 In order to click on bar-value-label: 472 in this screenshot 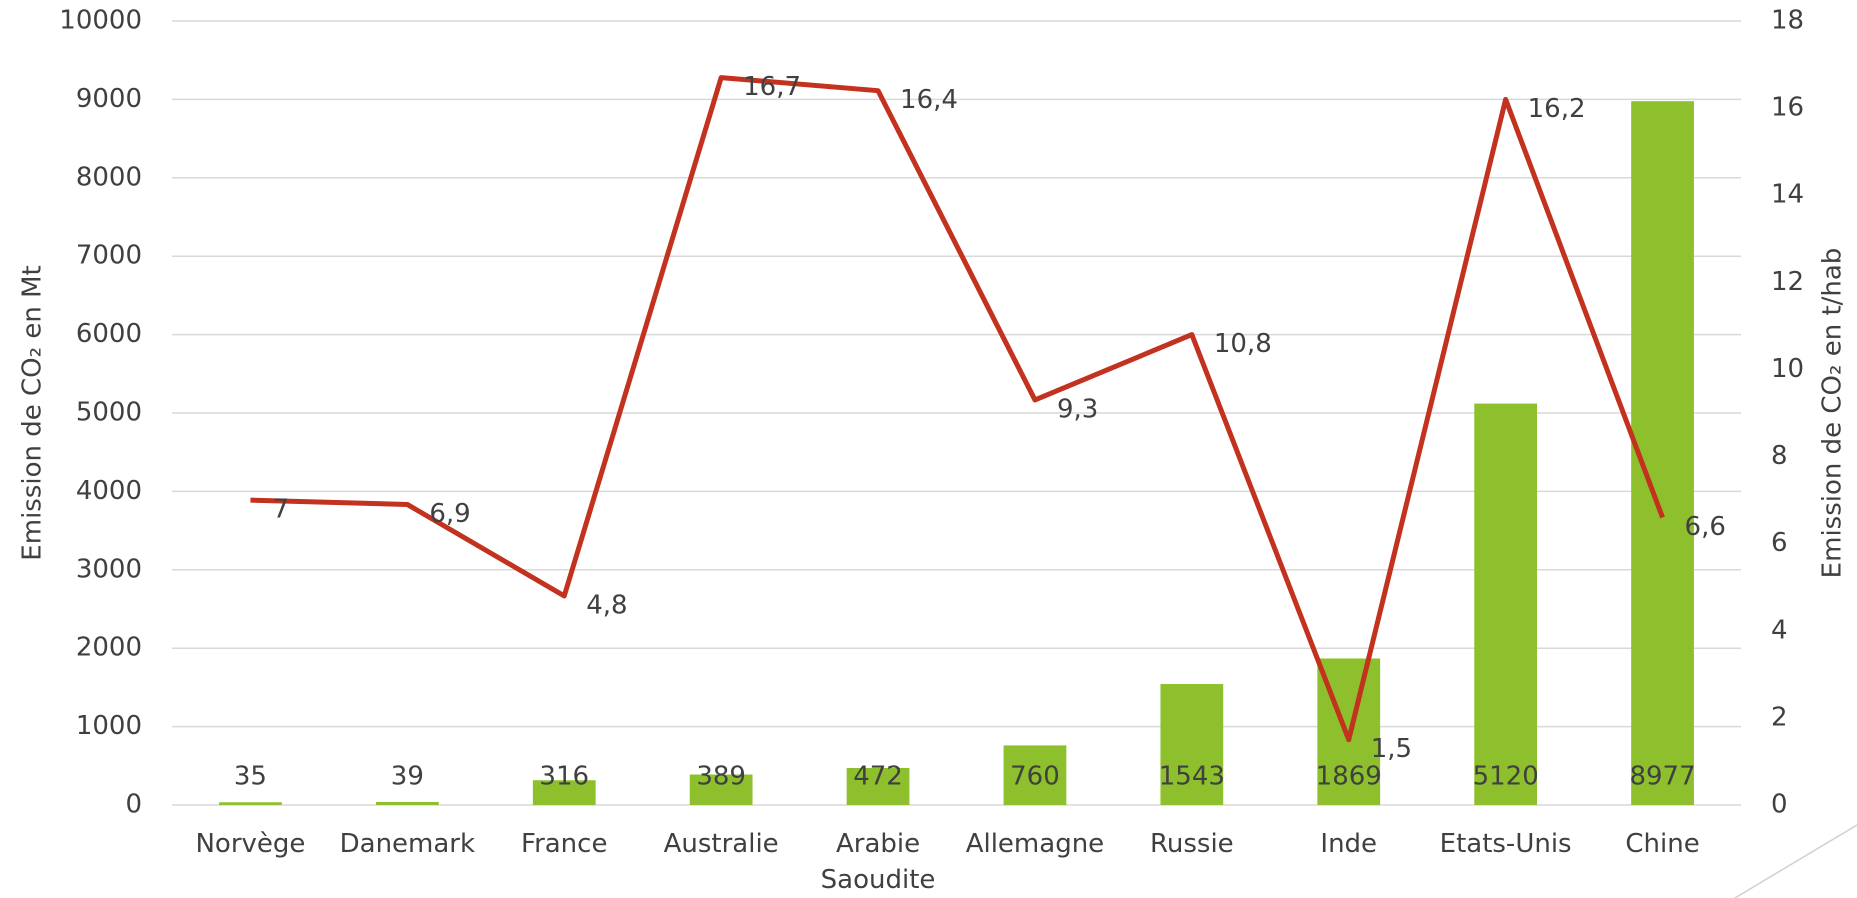, I will do `click(878, 777)`.